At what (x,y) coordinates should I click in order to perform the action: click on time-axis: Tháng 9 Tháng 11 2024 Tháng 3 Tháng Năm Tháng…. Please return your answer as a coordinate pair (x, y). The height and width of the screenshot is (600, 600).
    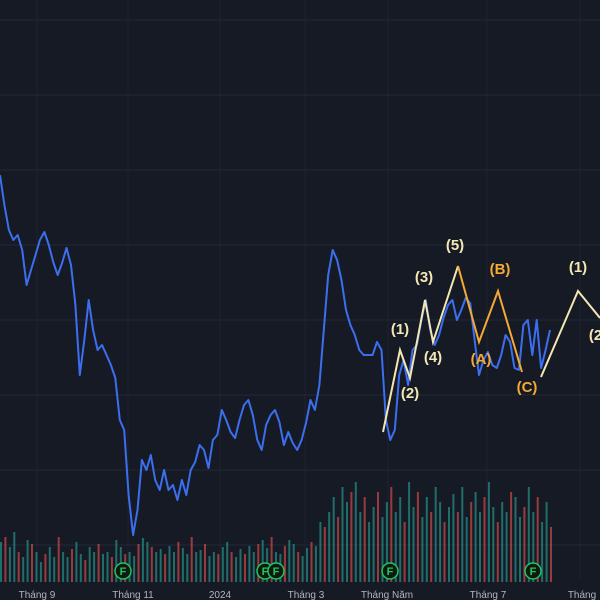
    Looking at the image, I should click on (308, 595).